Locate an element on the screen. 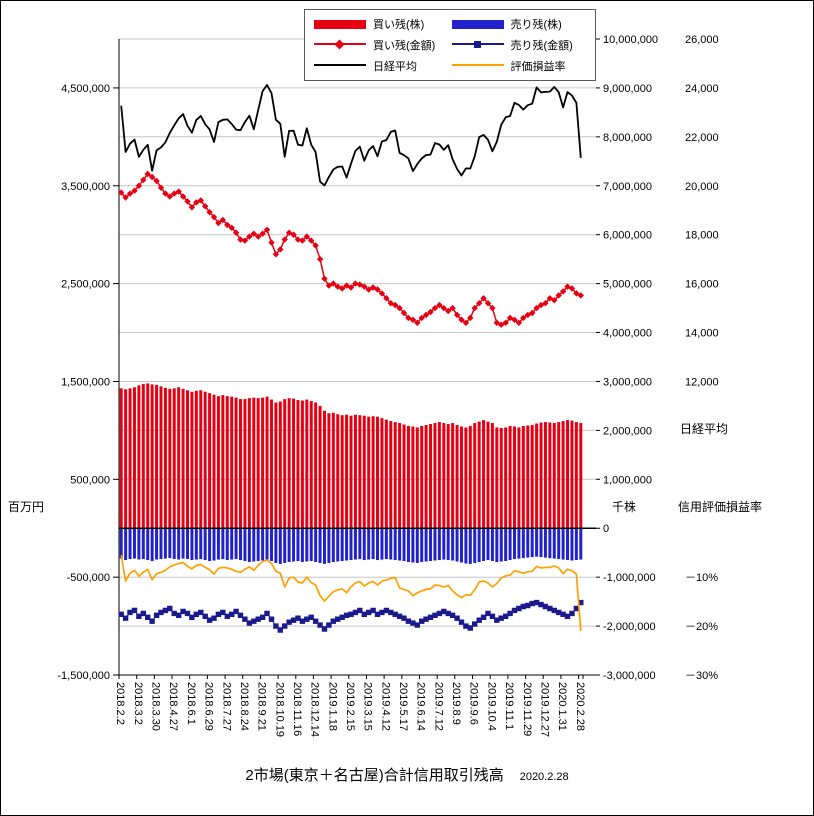  svg-text: 2019.3.15 is located at coordinates (368, 706).